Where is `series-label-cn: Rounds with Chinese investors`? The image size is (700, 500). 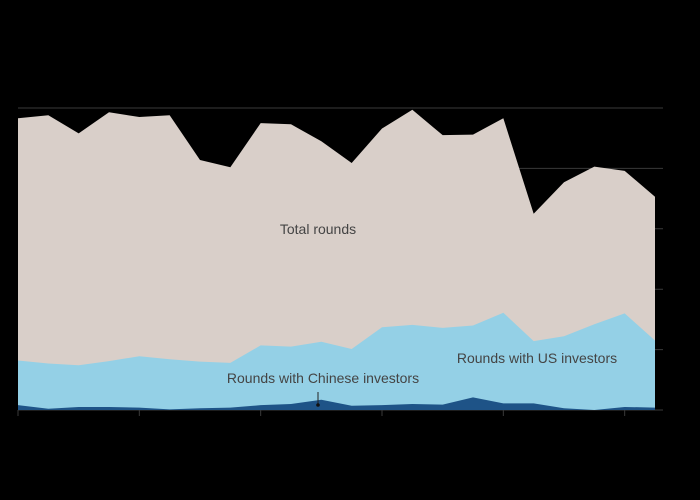 series-label-cn: Rounds with Chinese investors is located at coordinates (323, 378).